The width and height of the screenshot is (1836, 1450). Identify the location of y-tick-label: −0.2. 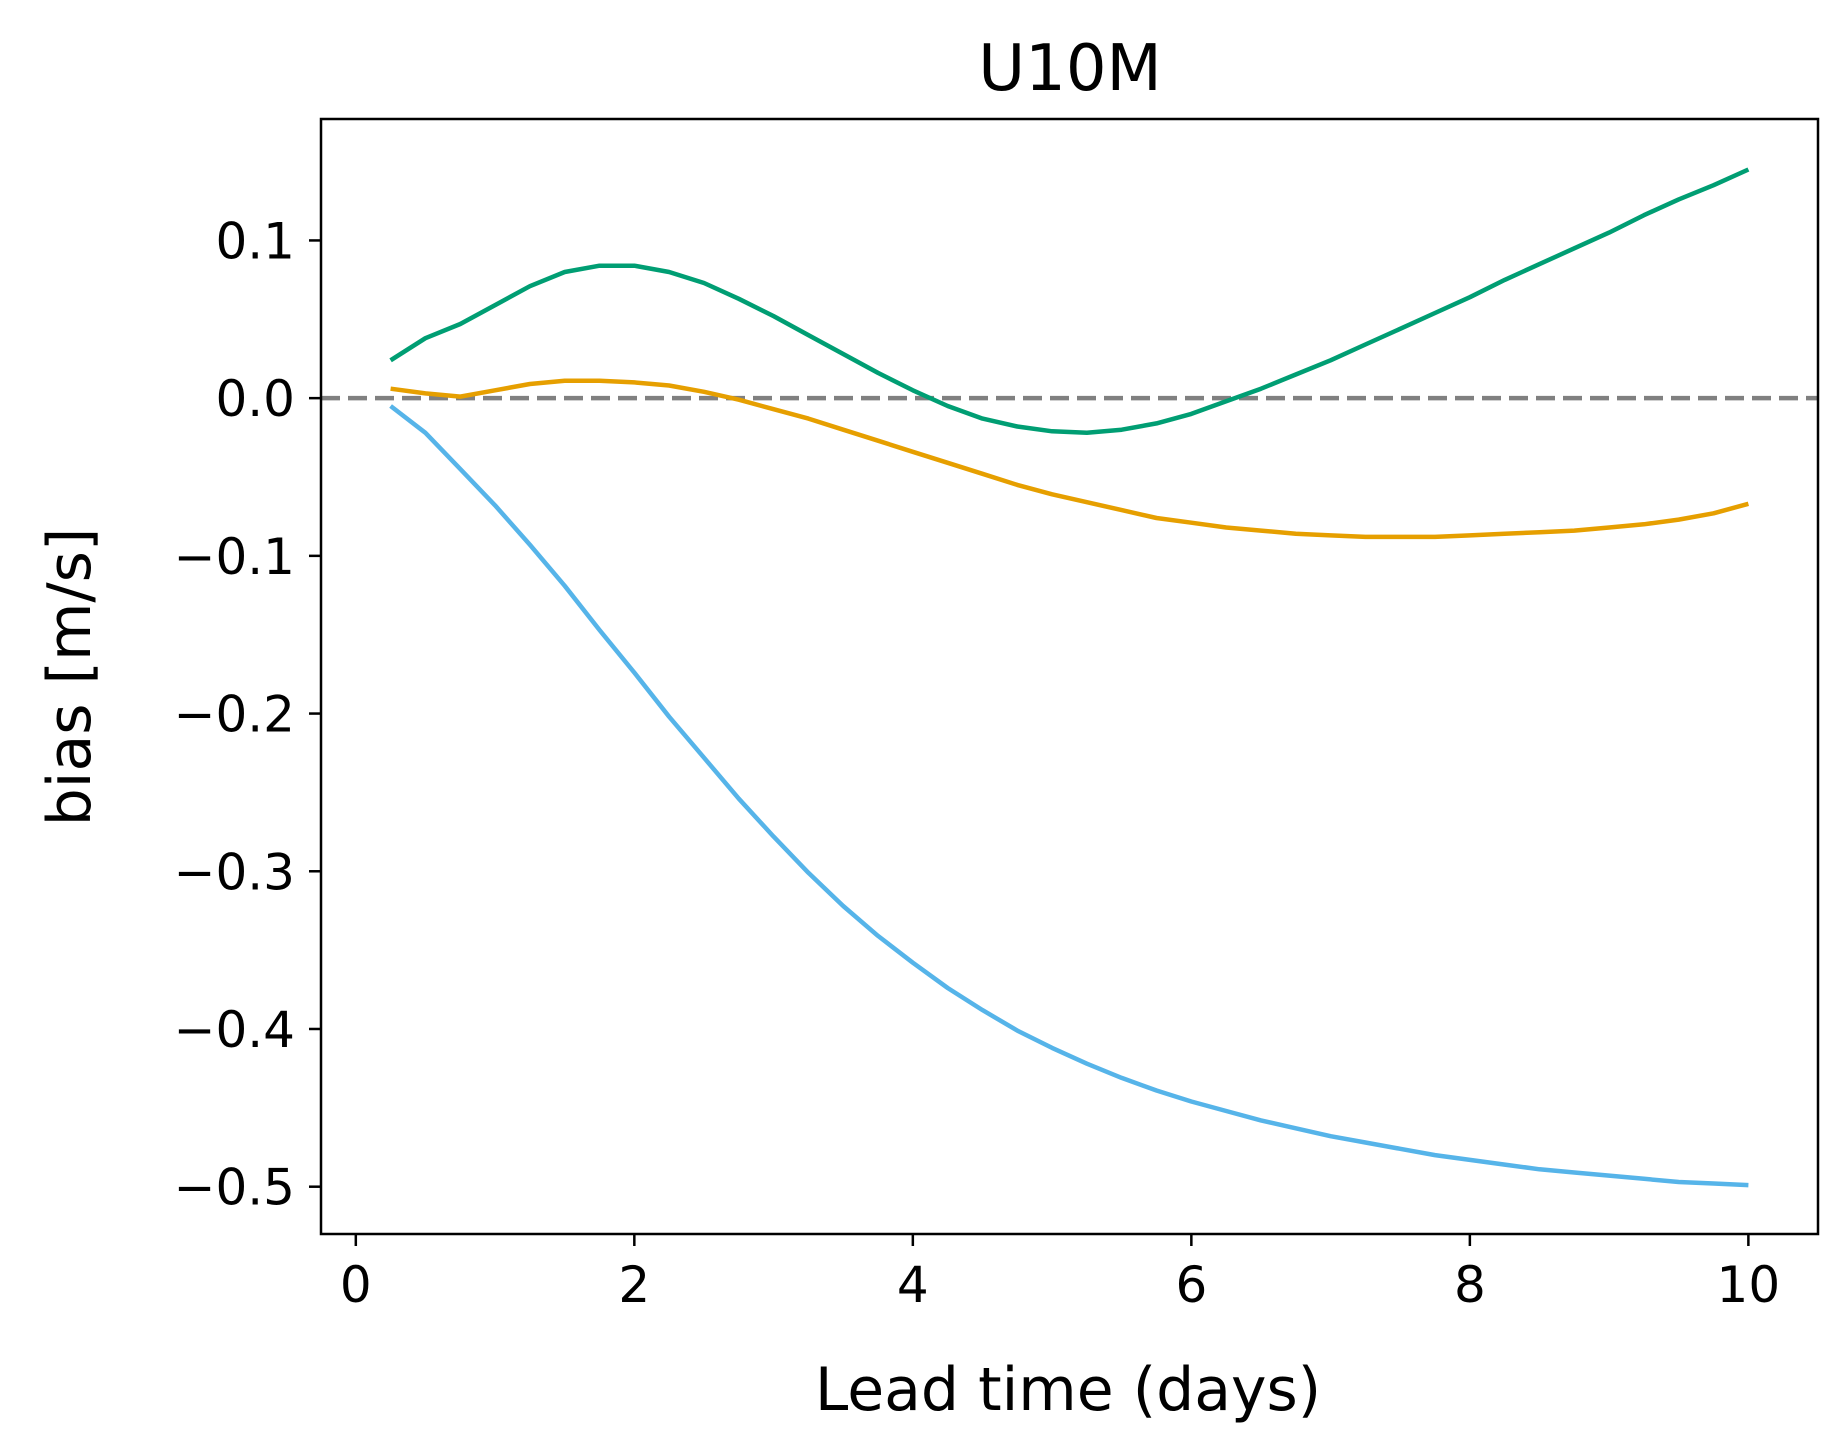
(234, 715).